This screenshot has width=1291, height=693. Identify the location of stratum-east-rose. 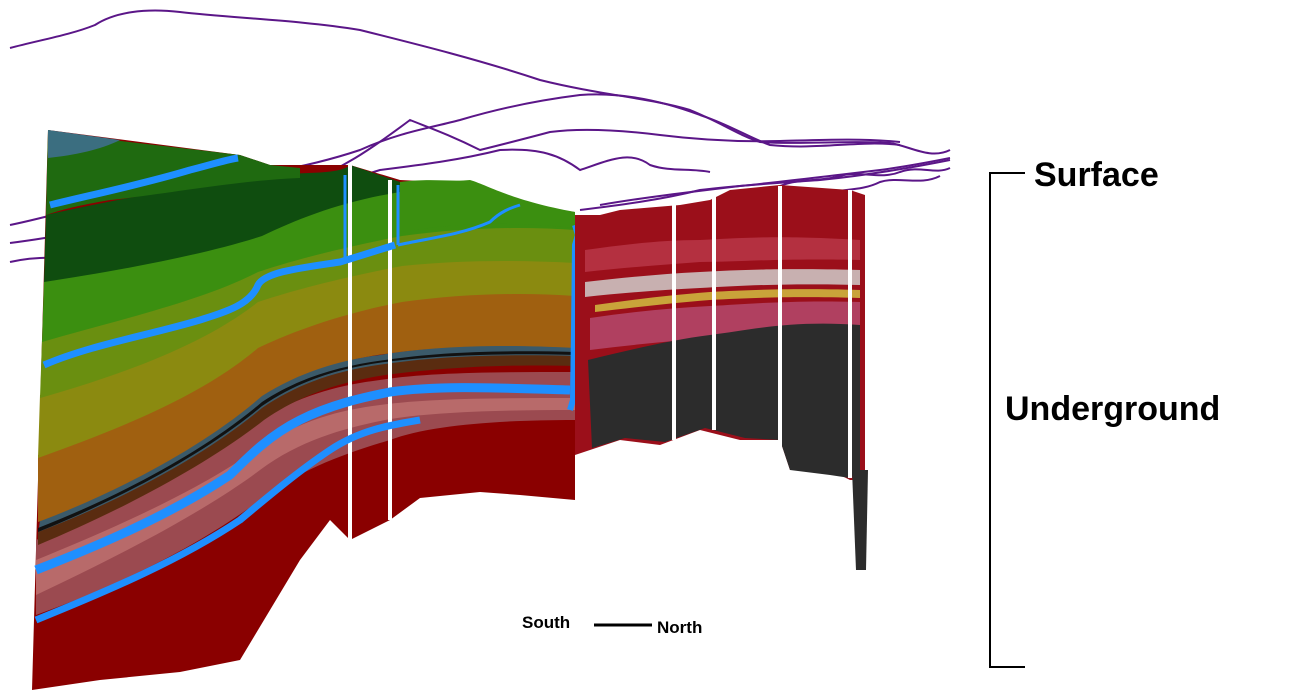
(725, 325).